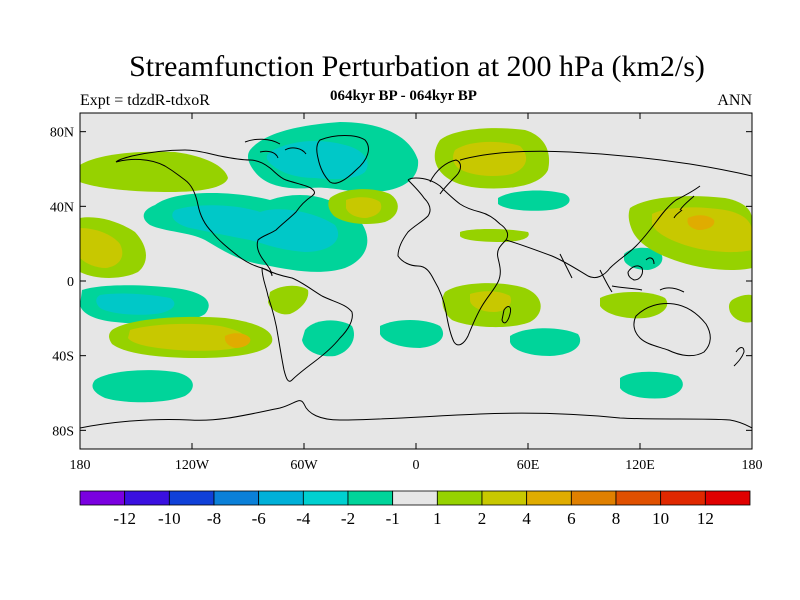 The image size is (800, 600). Describe the element at coordinates (605, 221) in the screenshot. I see `coast-asia` at that location.